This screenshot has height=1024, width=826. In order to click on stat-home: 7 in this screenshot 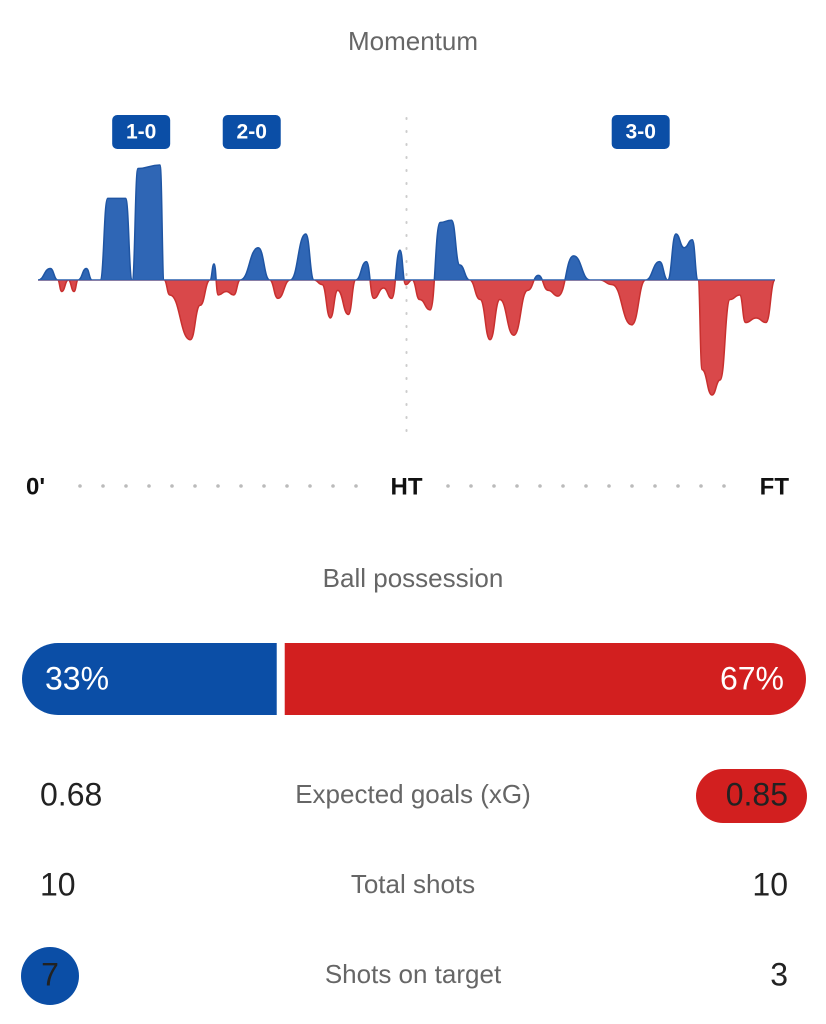, I will do `click(50, 974)`.